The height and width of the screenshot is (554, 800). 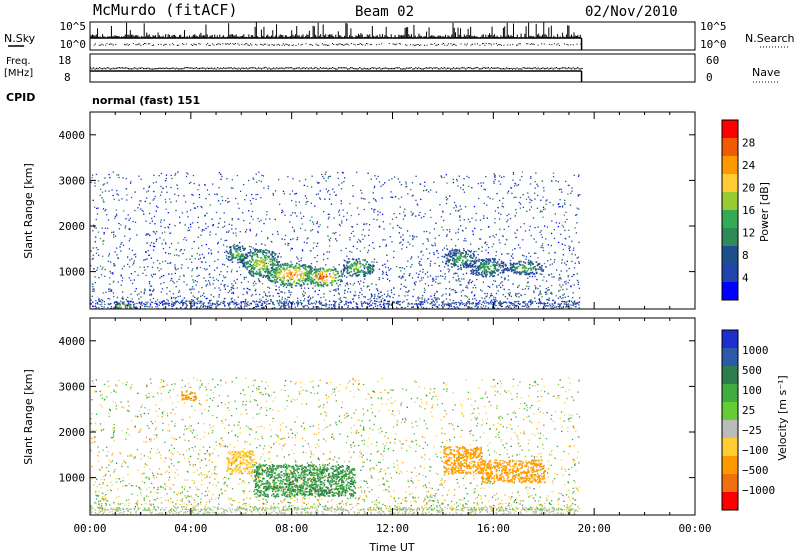 What do you see at coordinates (18, 73) in the screenshot?
I see `freq-label-2: [MHz]` at bounding box center [18, 73].